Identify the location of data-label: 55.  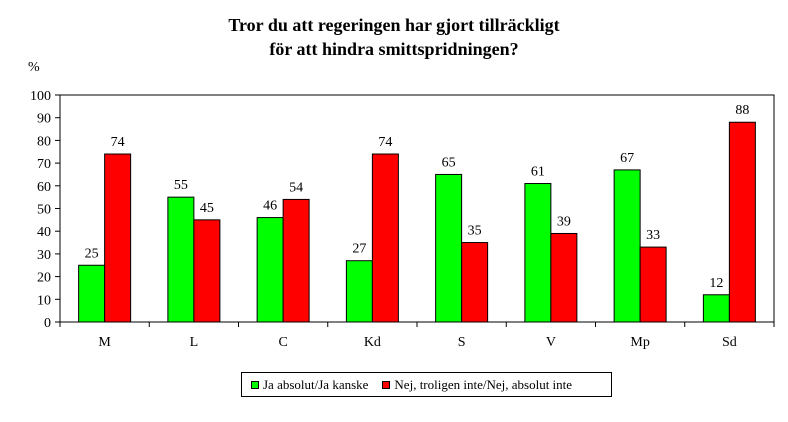
(181, 185).